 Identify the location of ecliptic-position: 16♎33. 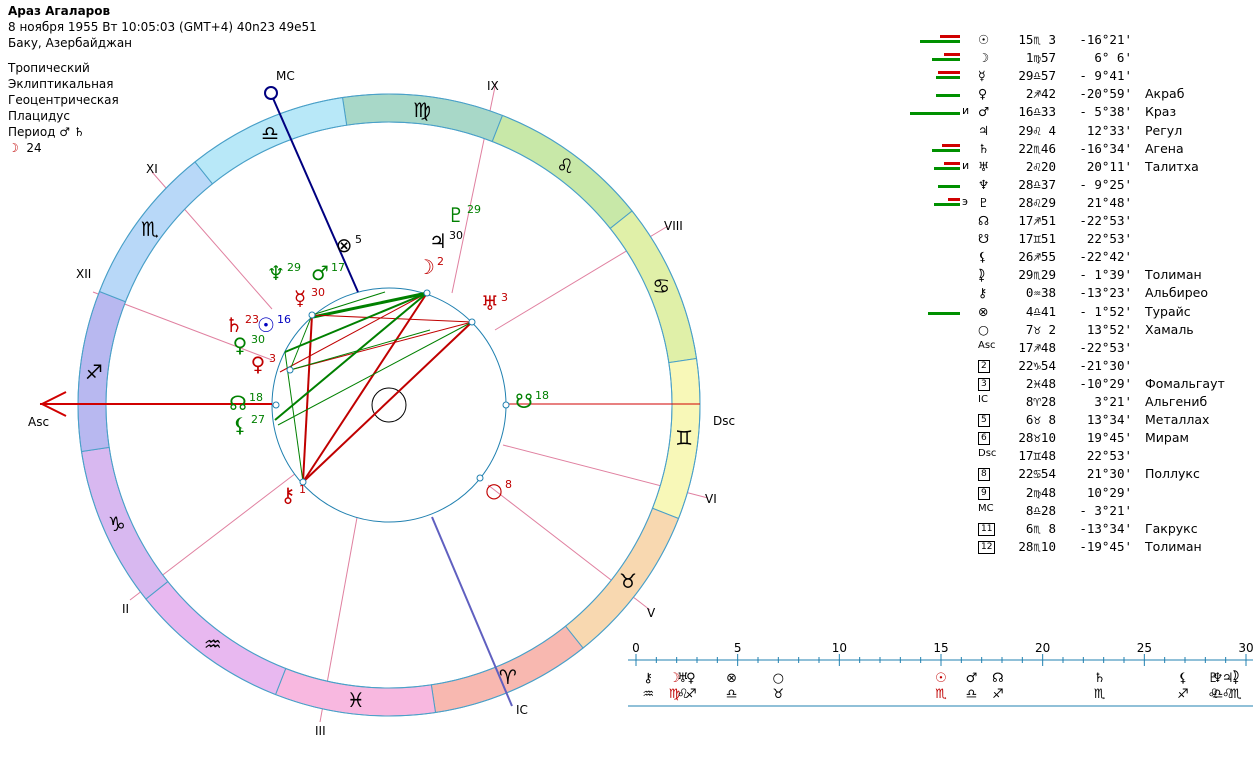
(1037, 112).